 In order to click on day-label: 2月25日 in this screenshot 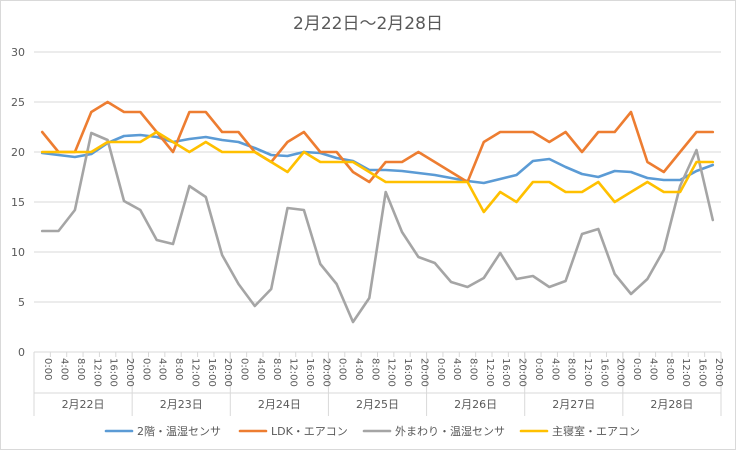, I will do `click(377, 404)`.